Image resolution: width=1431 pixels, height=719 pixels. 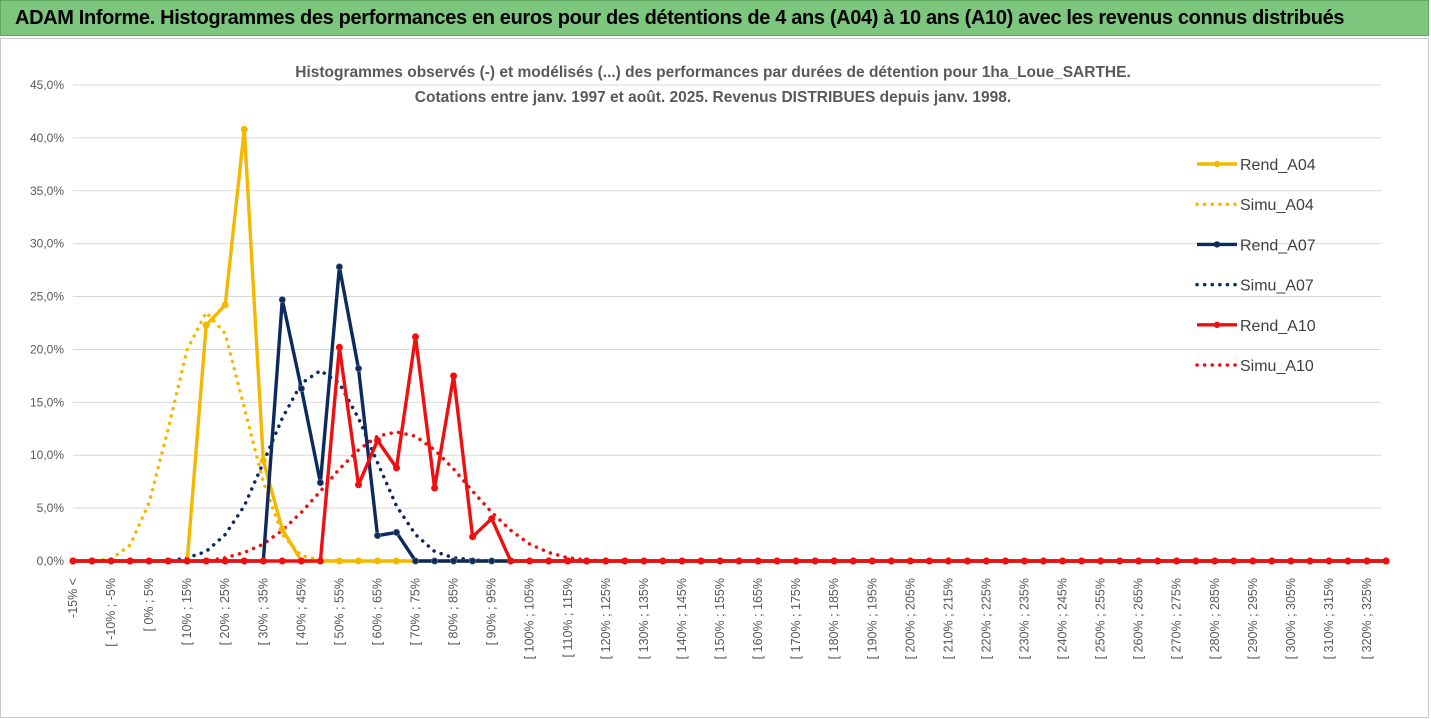 I want to click on legend-label: Simu_A10, so click(x=1277, y=366).